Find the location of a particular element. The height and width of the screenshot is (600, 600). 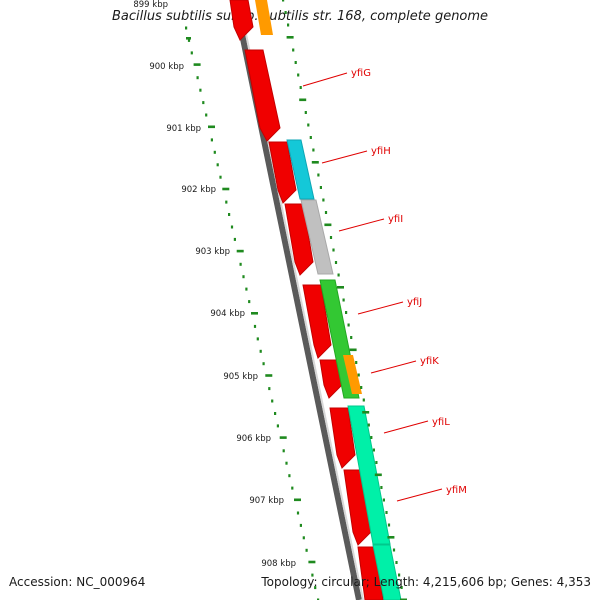

scale-label-907: 907 kbp is located at coordinates (266, 501).